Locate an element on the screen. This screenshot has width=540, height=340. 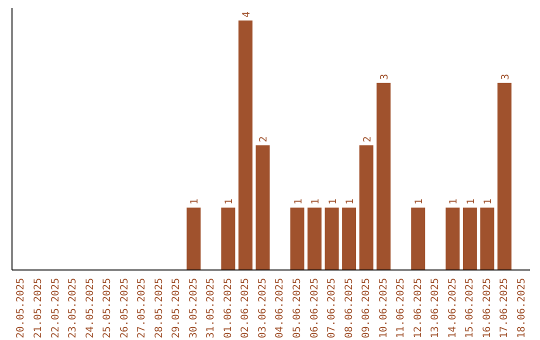
x-tick-label: 23.05.2025 is located at coordinates (73, 308).